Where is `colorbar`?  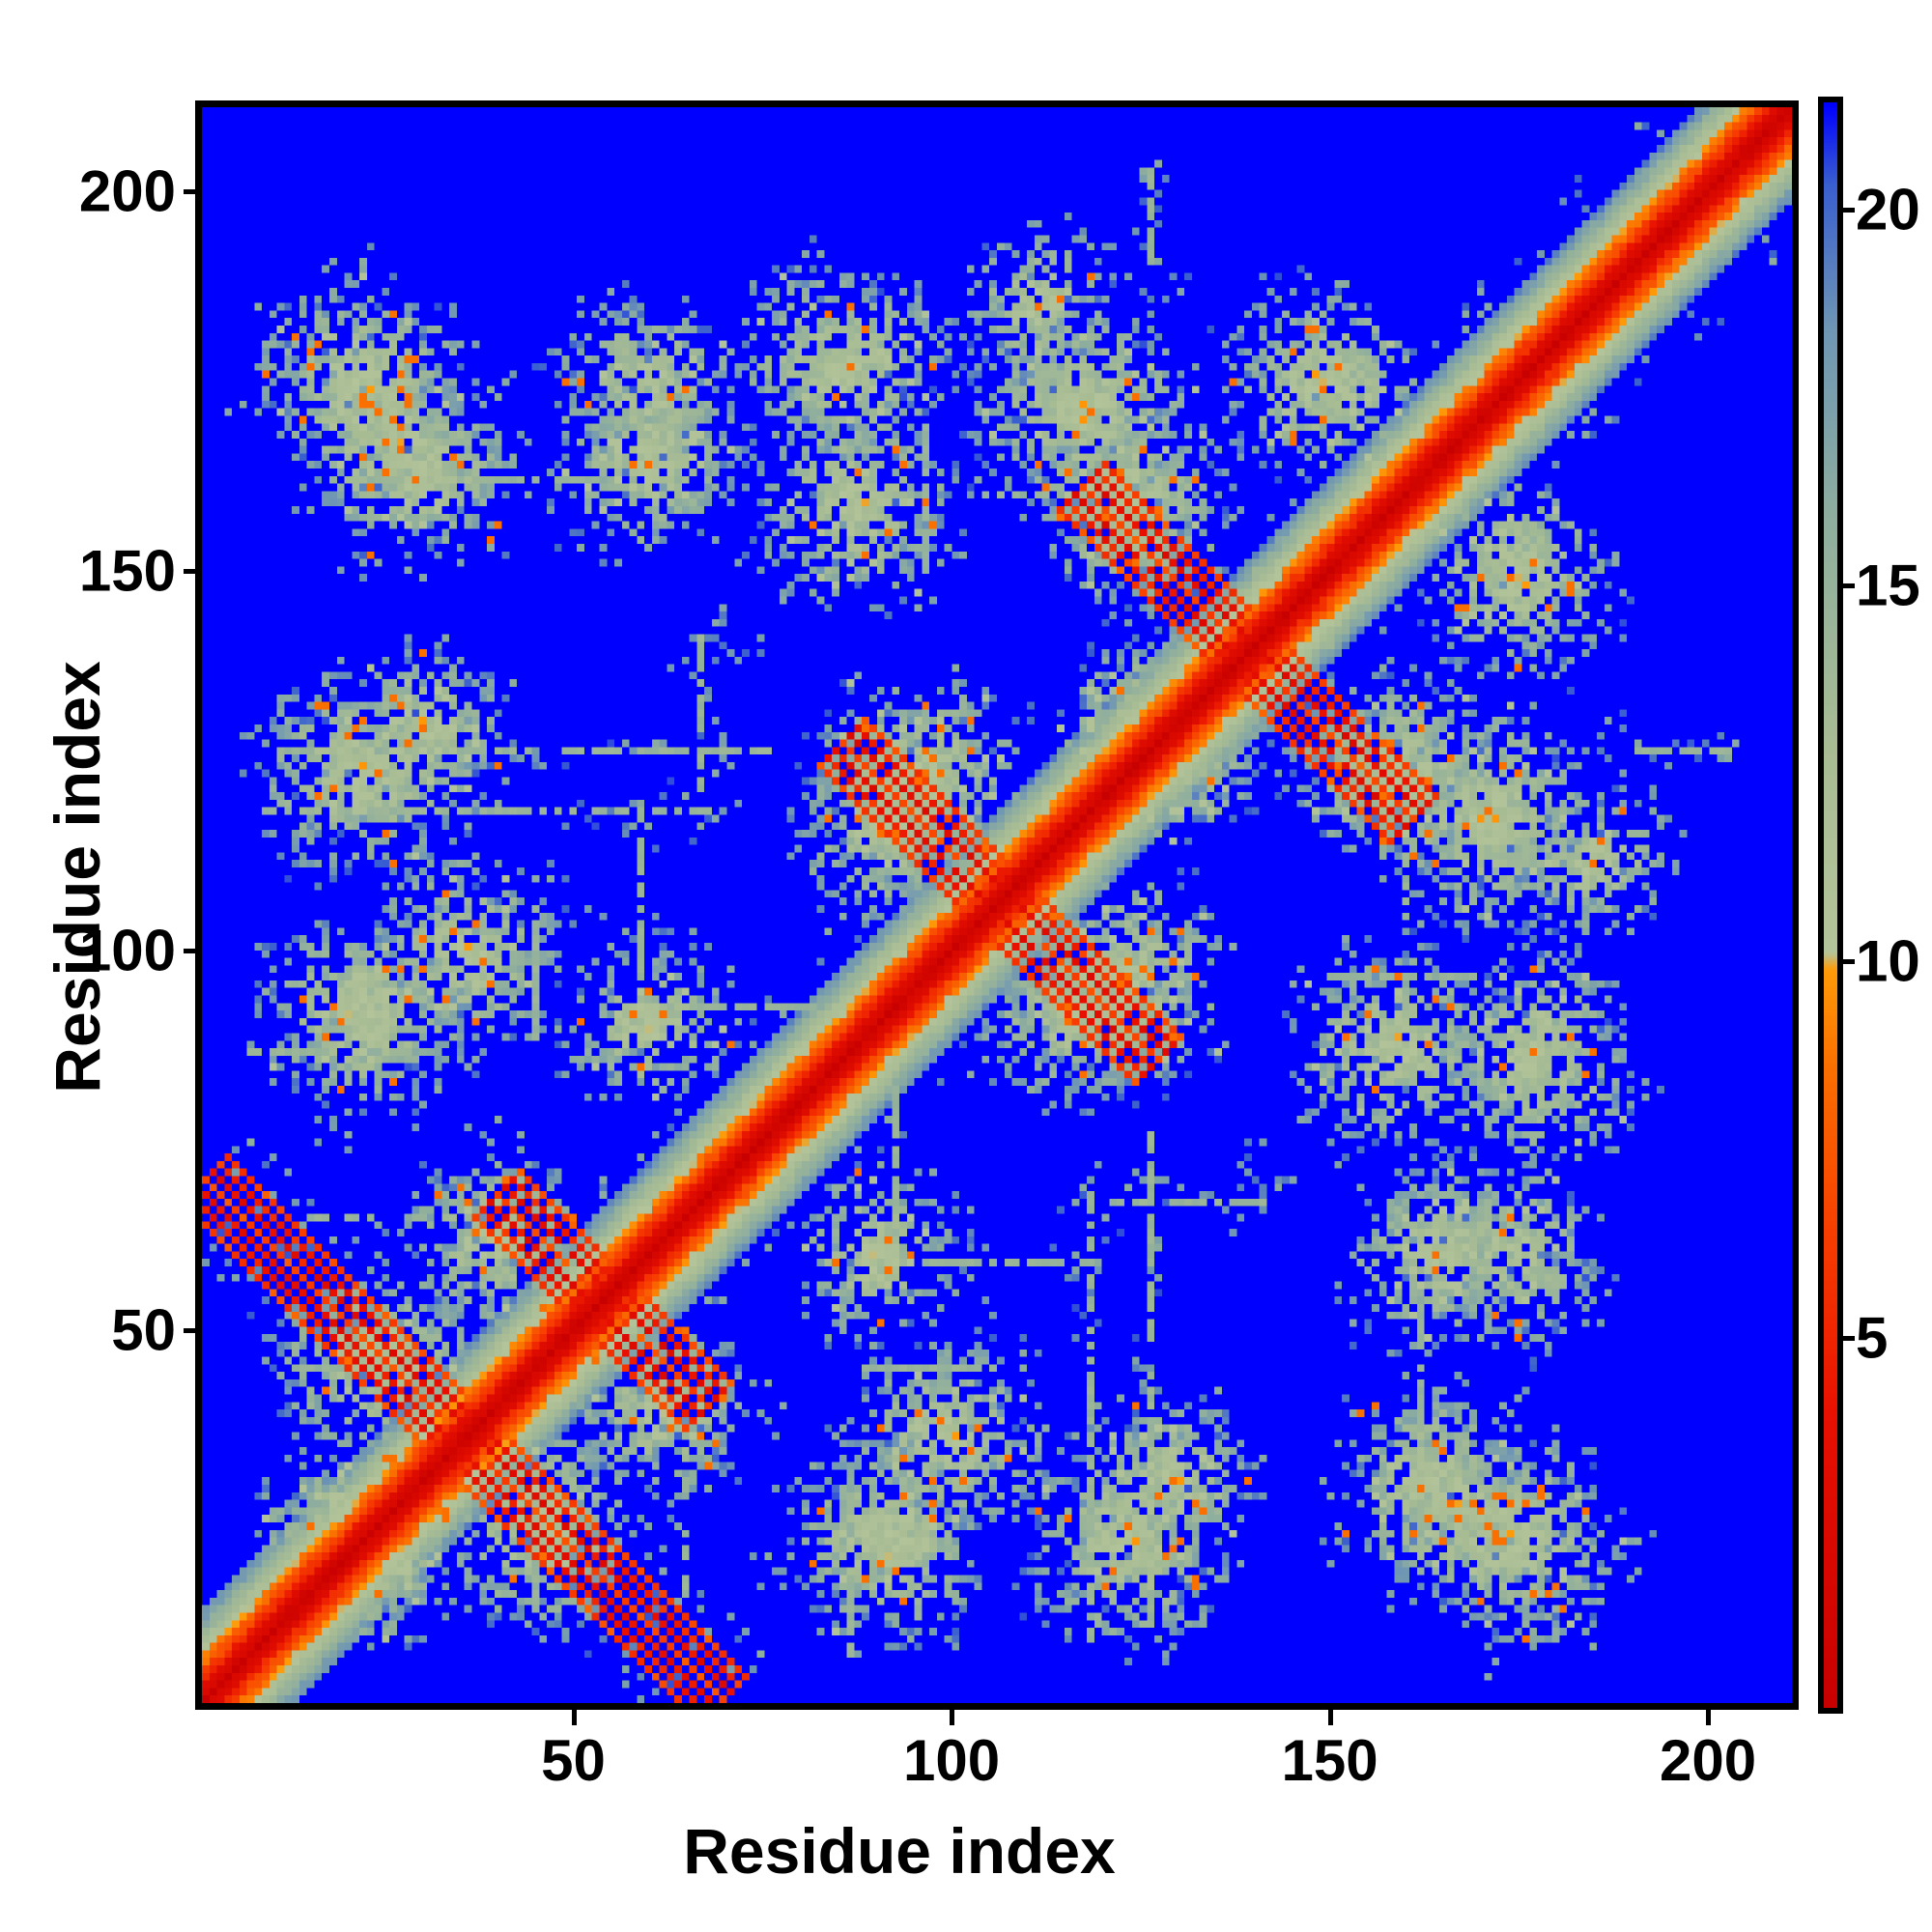
colorbar is located at coordinates (1830, 905).